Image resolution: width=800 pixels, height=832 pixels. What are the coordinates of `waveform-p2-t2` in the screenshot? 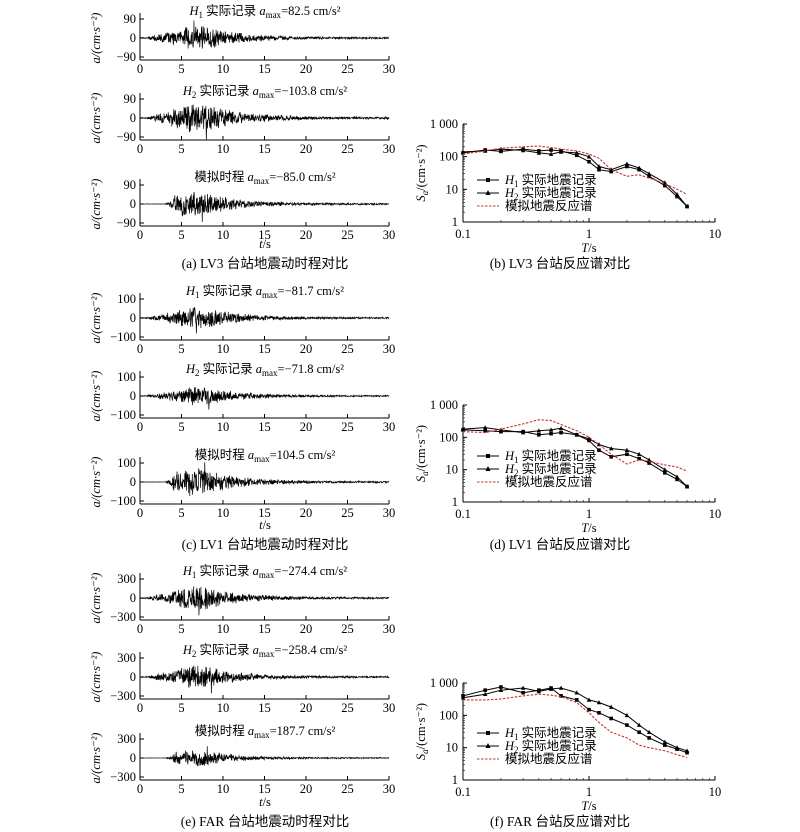 It's located at (264, 756).